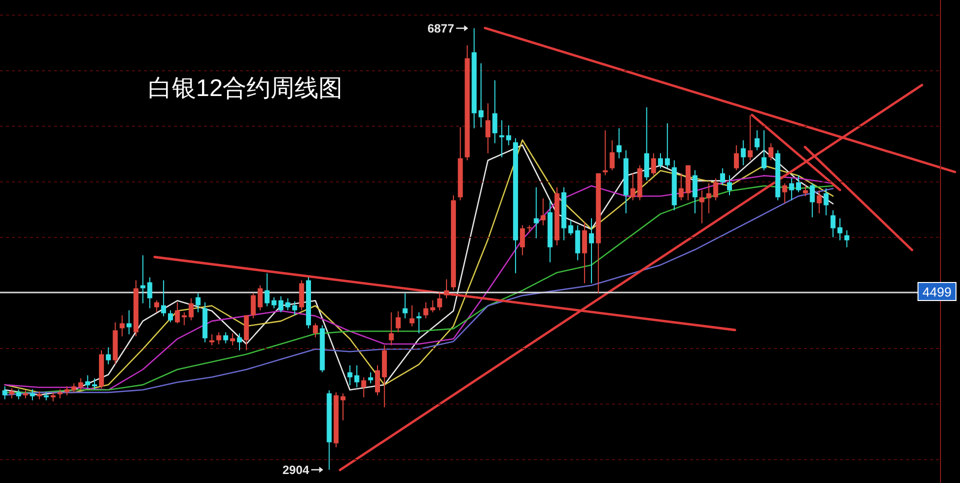  Describe the element at coordinates (937, 292) in the screenshot. I see `ref-line-label: 4499` at that location.